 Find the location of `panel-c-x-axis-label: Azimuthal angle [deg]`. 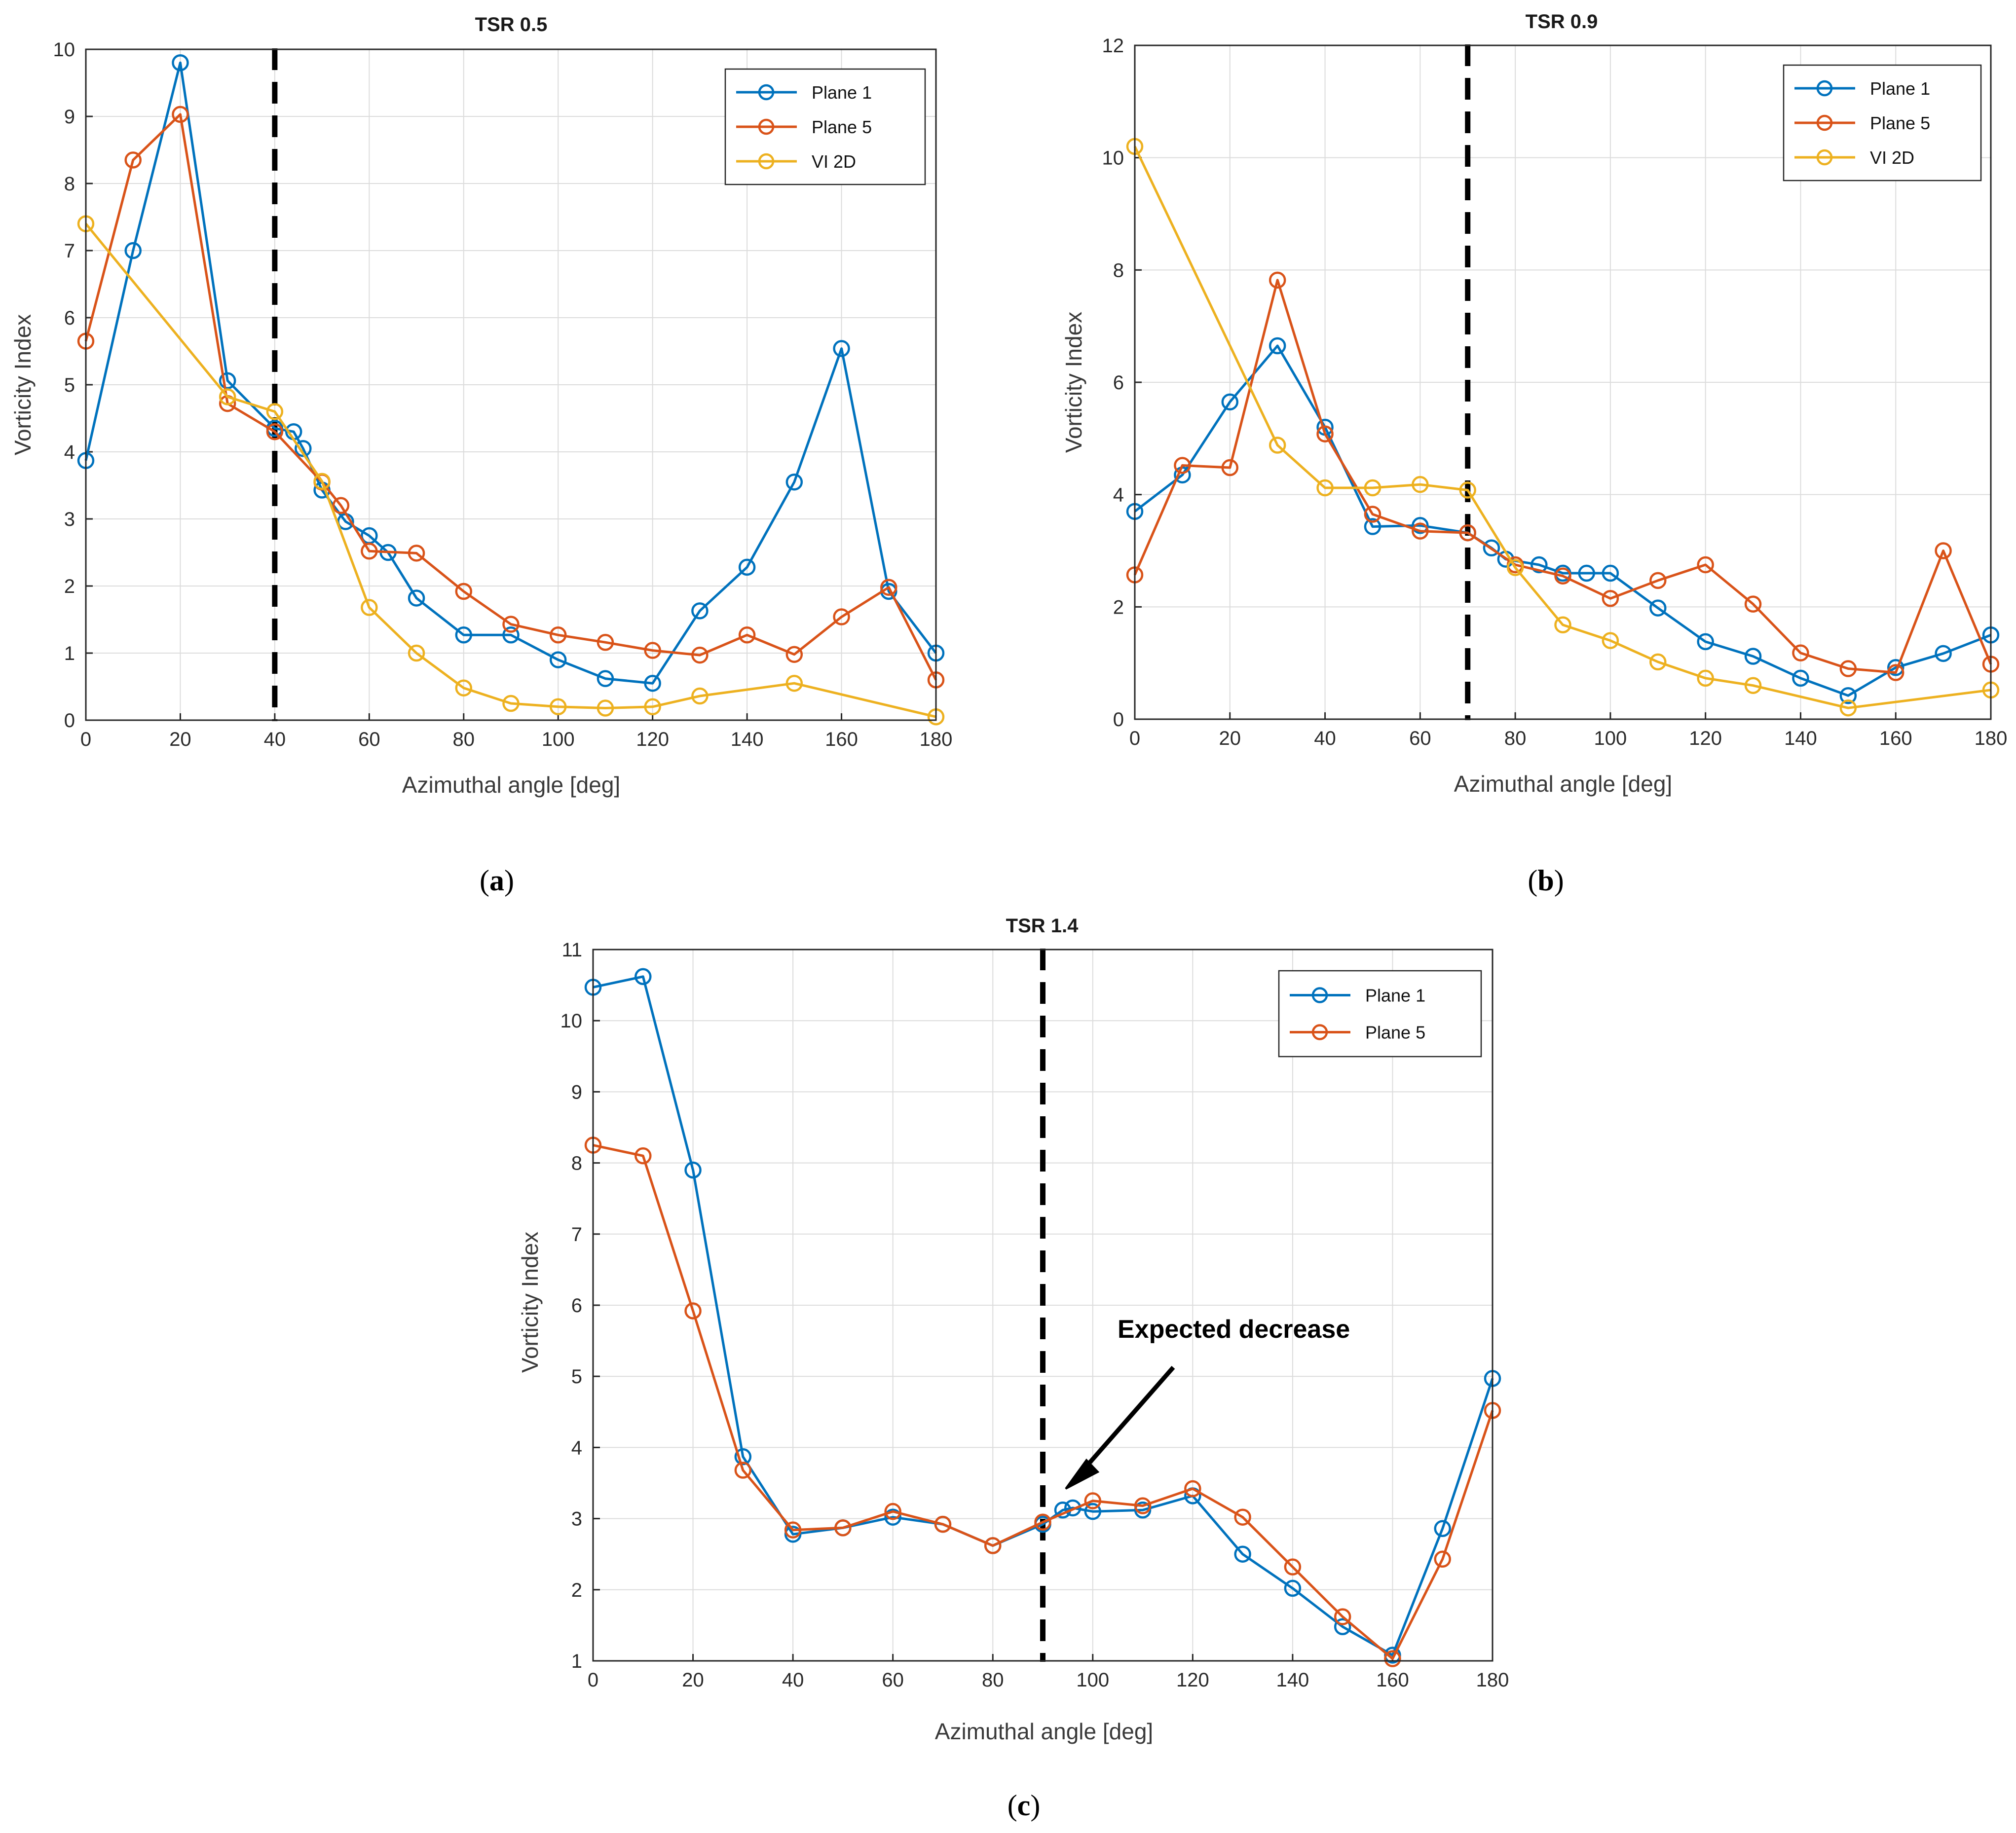

panel-c-x-axis-label: Azimuthal angle [deg] is located at coordinates (1044, 1731).